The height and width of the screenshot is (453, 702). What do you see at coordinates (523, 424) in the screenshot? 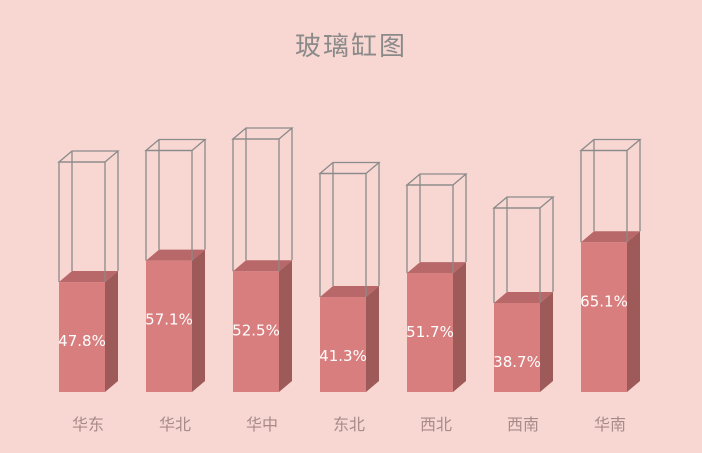
I see `category-label-5: 西南` at bounding box center [523, 424].